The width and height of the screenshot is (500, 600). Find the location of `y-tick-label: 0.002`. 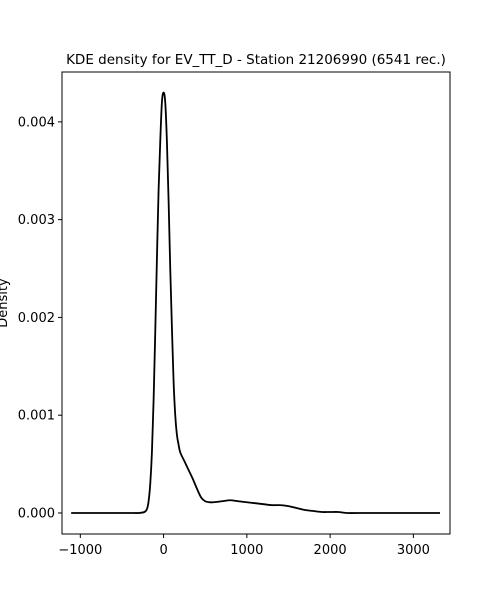

y-tick-label: 0.002 is located at coordinates (36, 318).